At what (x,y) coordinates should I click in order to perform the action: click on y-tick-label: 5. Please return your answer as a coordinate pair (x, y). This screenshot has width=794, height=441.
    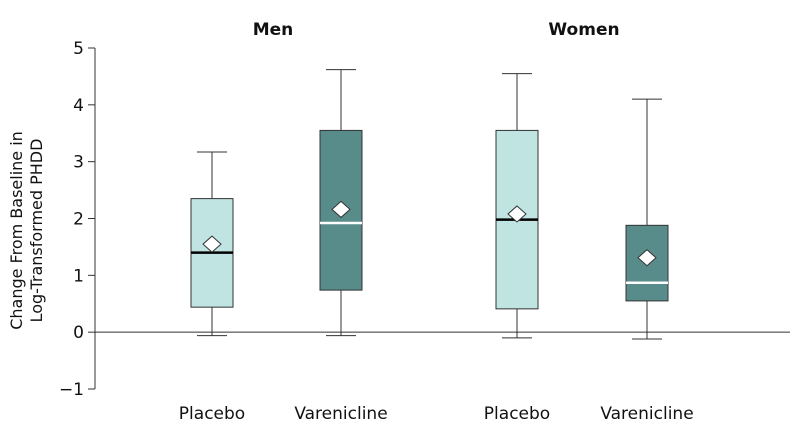
    Looking at the image, I should click on (78, 49).